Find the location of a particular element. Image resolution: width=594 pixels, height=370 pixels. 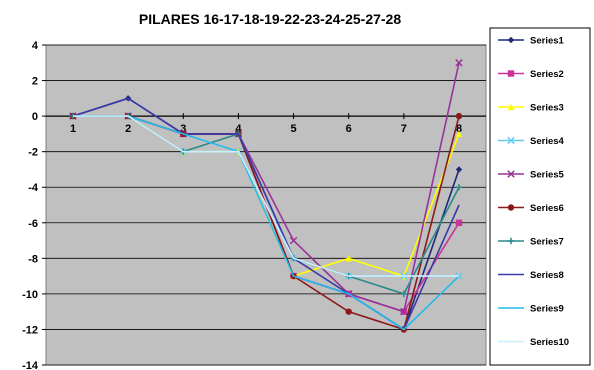

y-tick-label: 2 is located at coordinates (35, 82).